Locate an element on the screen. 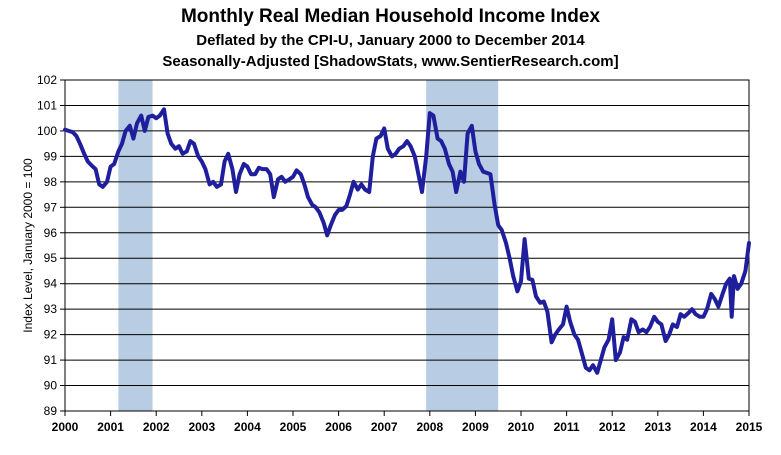  x-tick-label-2015: 2015 is located at coordinates (749, 427).